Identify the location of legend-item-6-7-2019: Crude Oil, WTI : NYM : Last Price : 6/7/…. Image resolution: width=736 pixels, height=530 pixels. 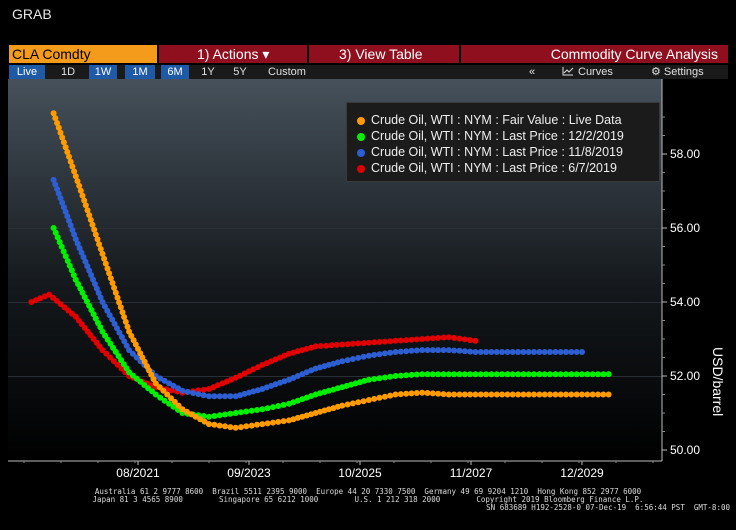
(487, 168).